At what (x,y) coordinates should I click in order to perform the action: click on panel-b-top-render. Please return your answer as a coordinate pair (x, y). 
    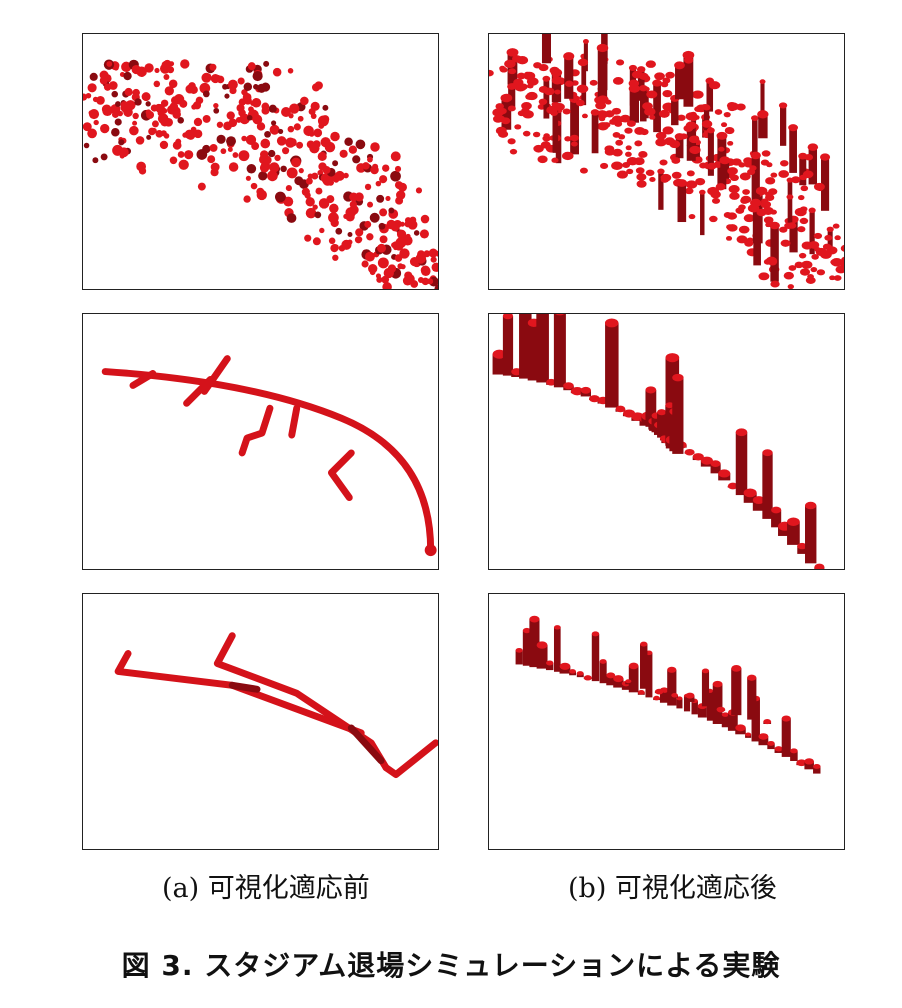
    Looking at the image, I should click on (666, 161).